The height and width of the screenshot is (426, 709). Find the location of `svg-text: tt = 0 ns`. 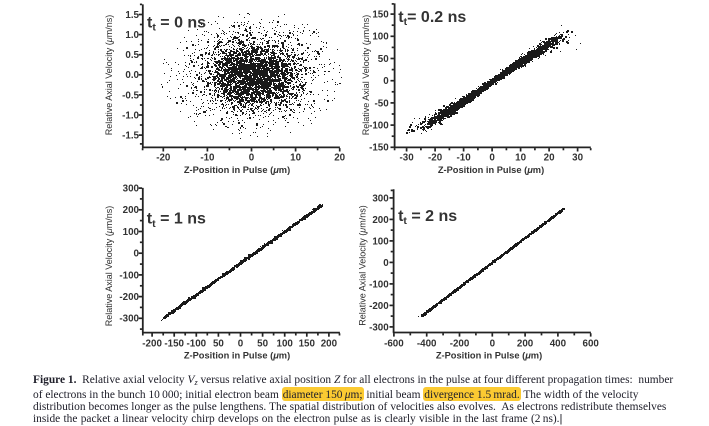

svg-text: tt = 0 ns is located at coordinates (176, 23).